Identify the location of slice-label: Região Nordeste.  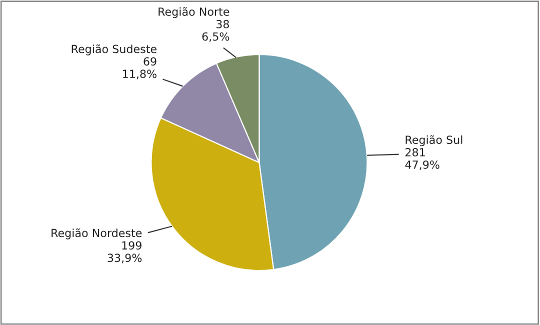
(97, 234).